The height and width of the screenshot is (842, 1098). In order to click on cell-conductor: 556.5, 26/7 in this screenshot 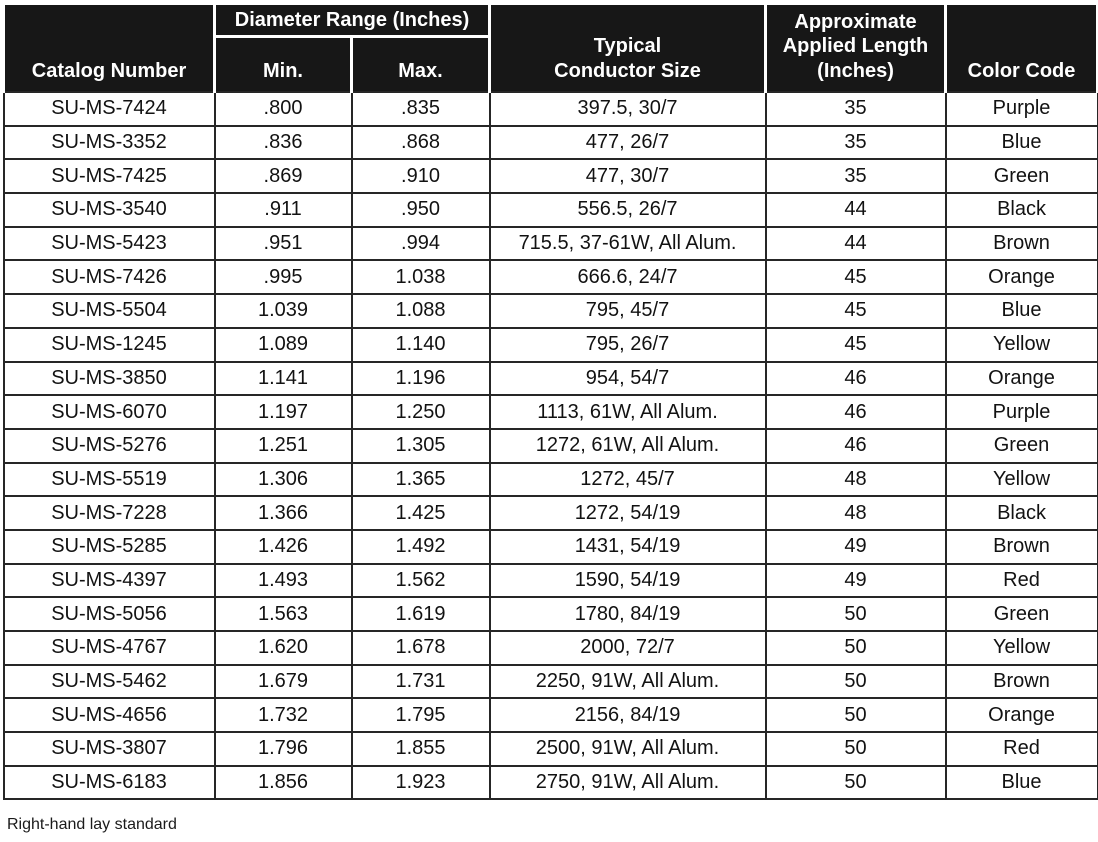, I will do `click(627, 210)`.